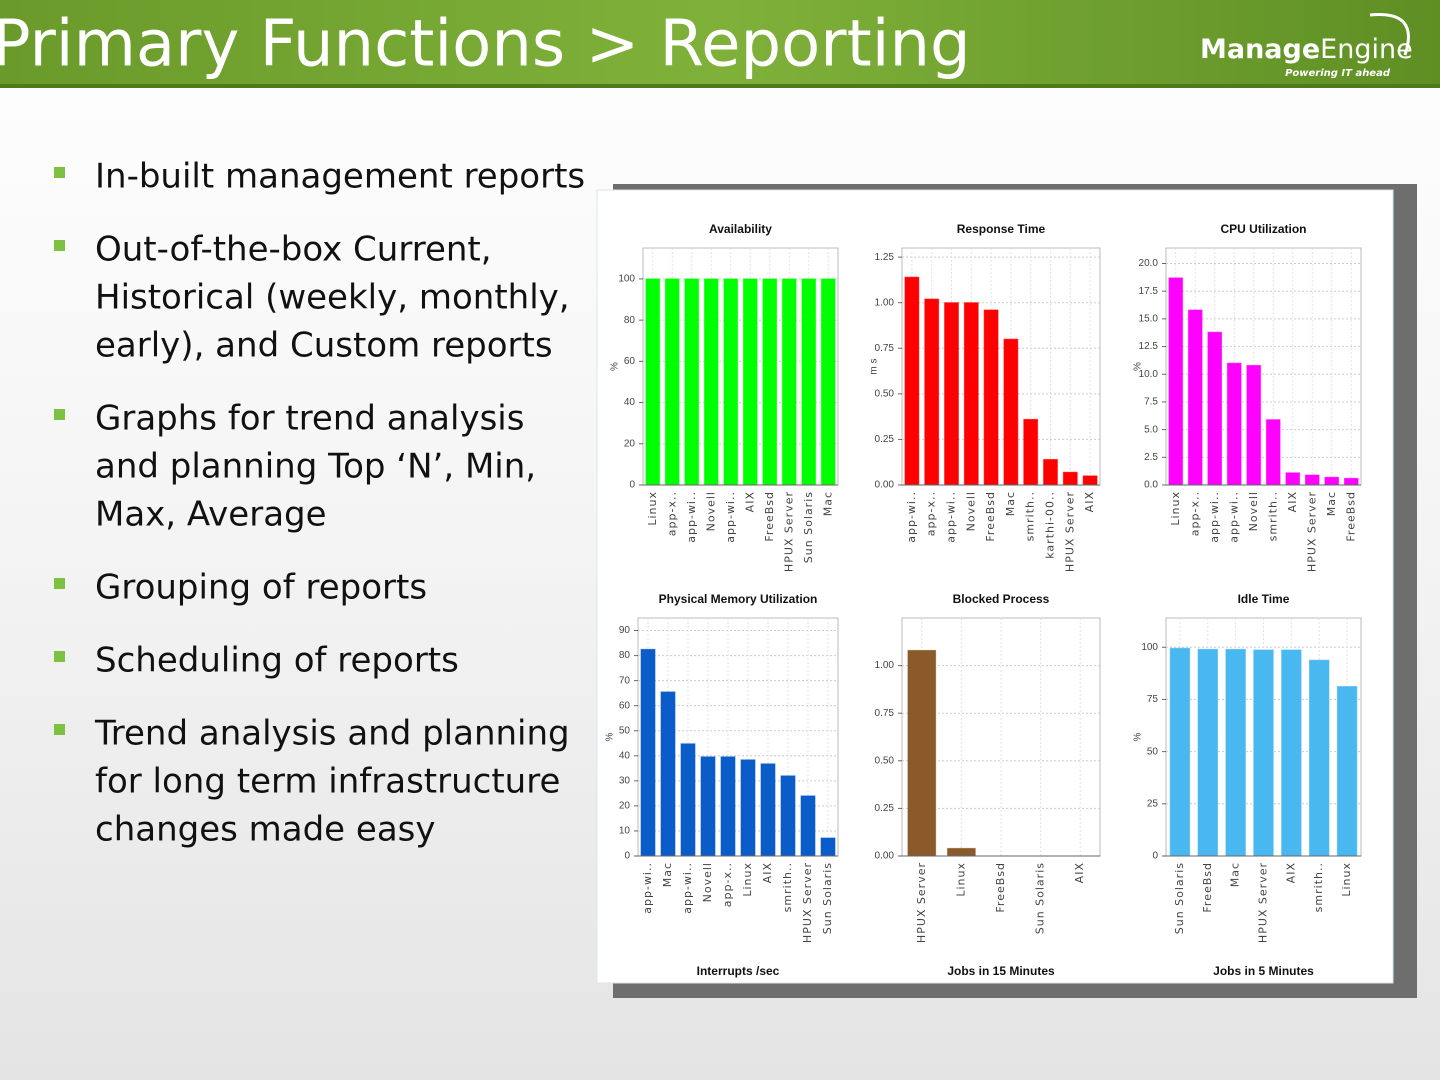 This screenshot has width=1440, height=1084. Describe the element at coordinates (885, 485) in the screenshot. I see `y-tick-label: 0.00` at that location.